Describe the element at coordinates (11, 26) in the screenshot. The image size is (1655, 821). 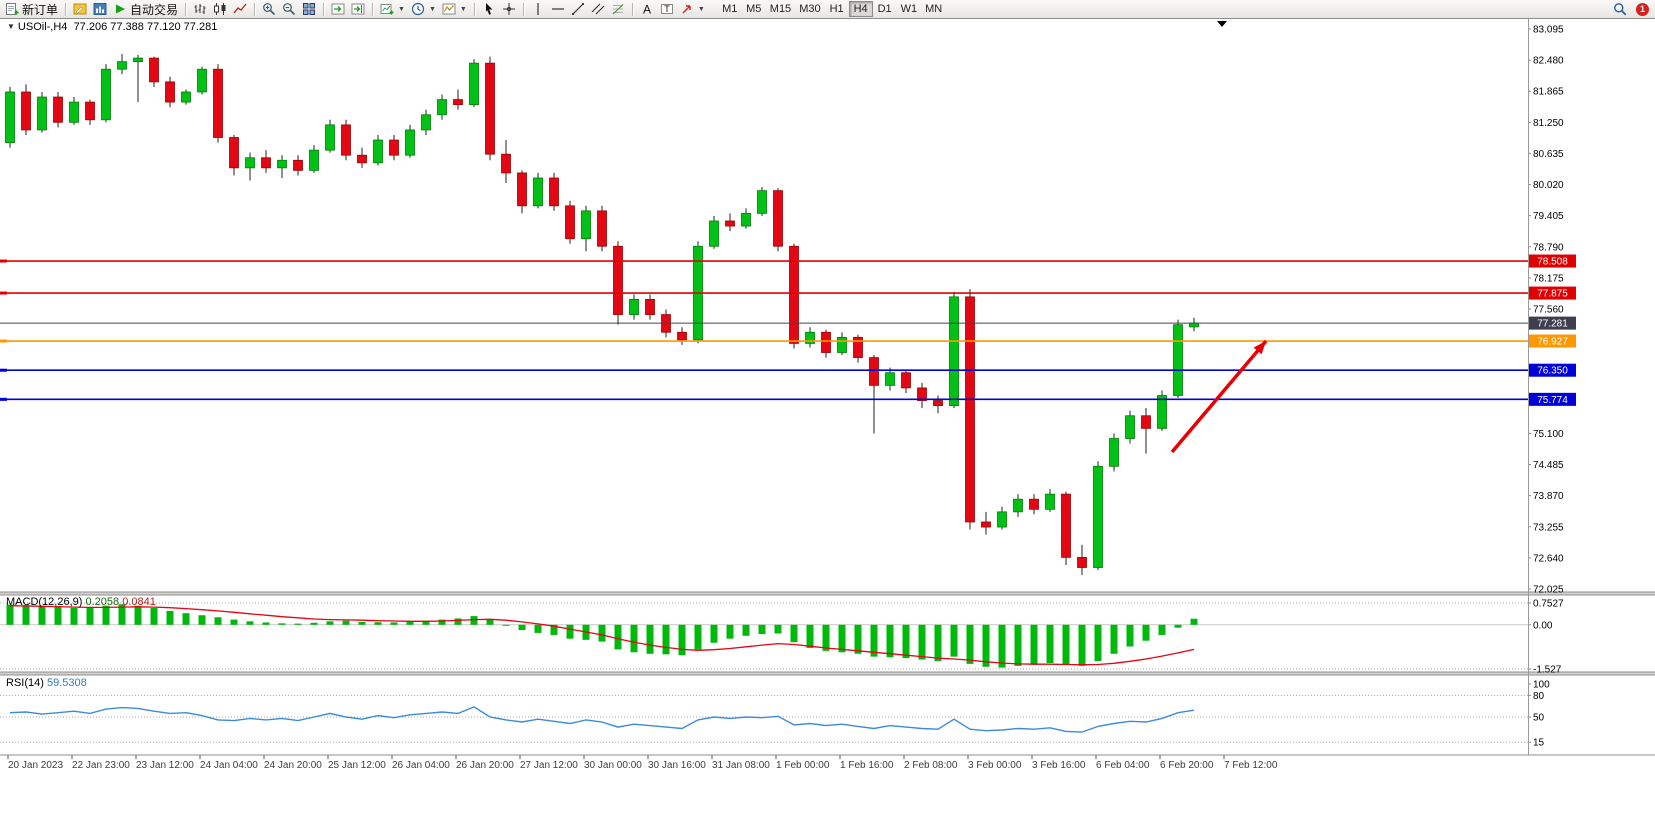
I see `collapse-triangle-icon: ▼` at that location.